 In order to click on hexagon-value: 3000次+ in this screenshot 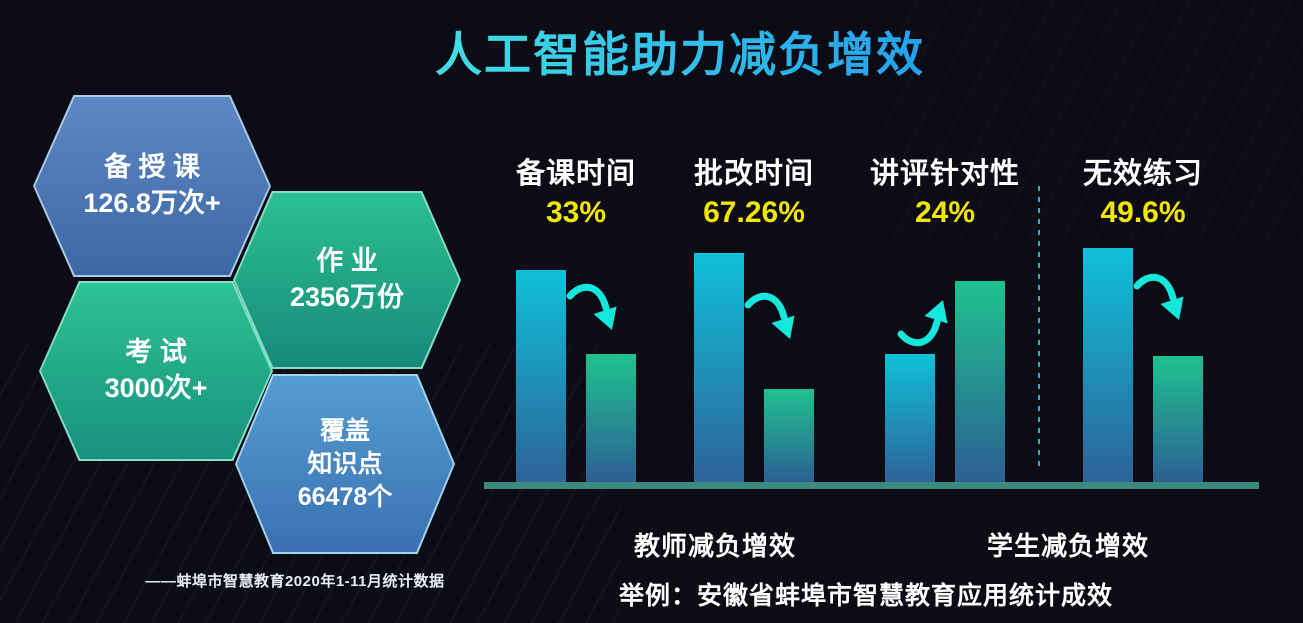, I will do `click(156, 388)`.